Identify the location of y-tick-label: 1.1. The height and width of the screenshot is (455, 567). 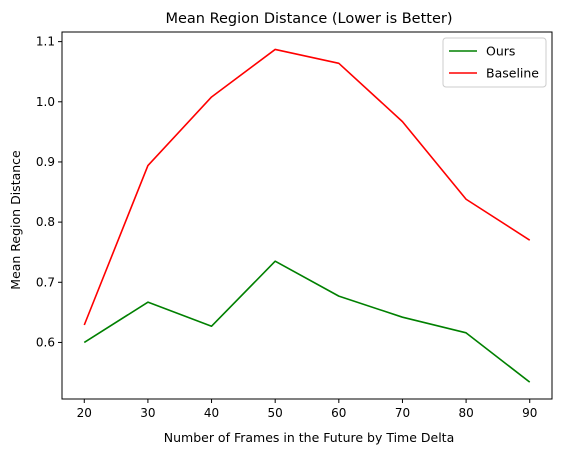
(45, 42).